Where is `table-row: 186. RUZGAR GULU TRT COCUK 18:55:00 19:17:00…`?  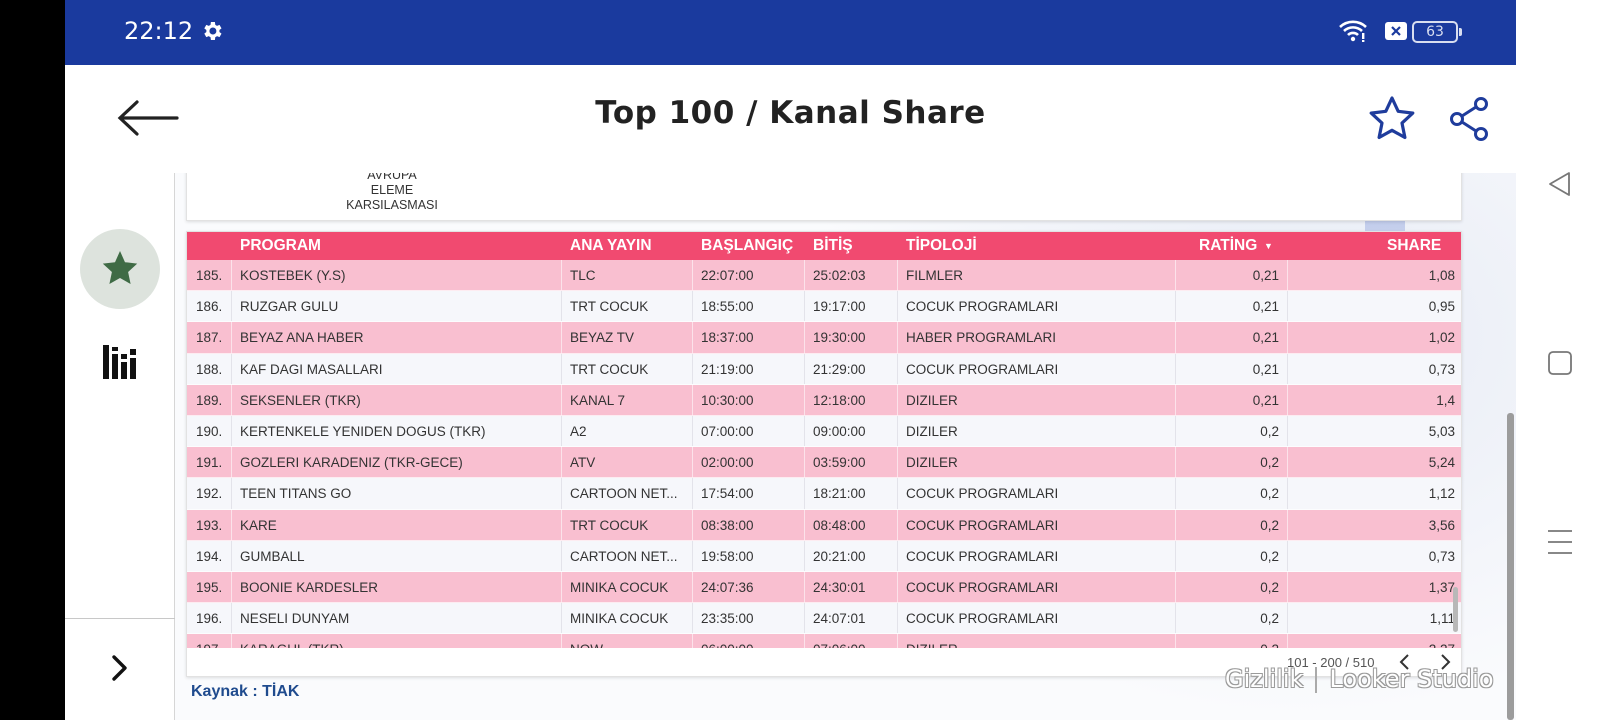 table-row: 186. RUZGAR GULU TRT COCUK 18:55:00 19:17:00… is located at coordinates (824, 307).